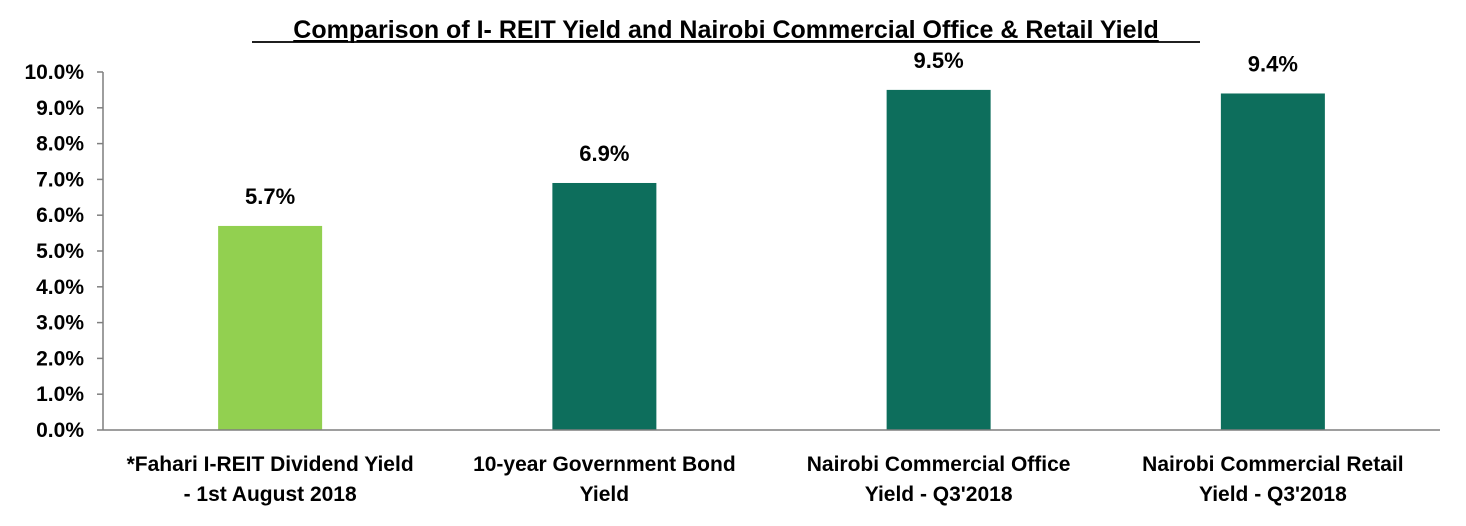 The width and height of the screenshot is (1466, 526). What do you see at coordinates (939, 464) in the screenshot?
I see `x-category-label-line: Nairobi Commercial Office` at bounding box center [939, 464].